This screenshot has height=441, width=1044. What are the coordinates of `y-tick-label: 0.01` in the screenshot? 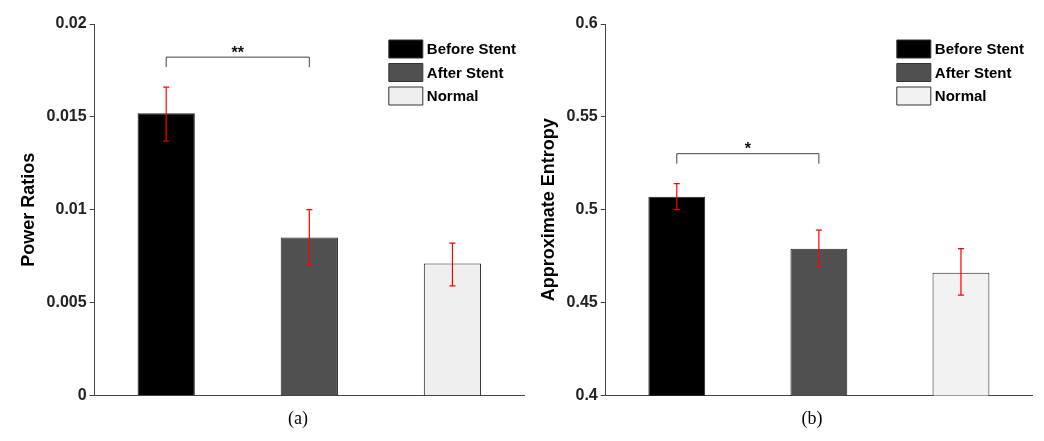 It's located at (71, 209).